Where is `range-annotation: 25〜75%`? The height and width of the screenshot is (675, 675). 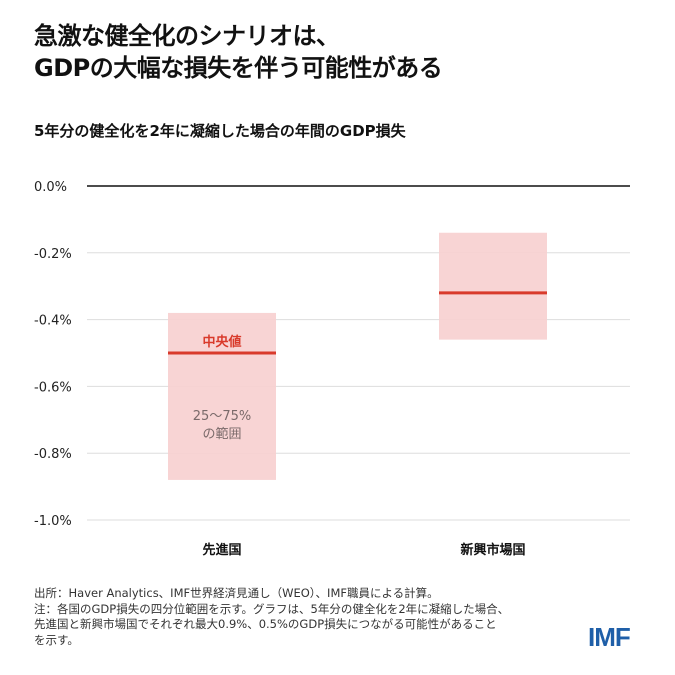 range-annotation: 25〜75% is located at coordinates (222, 416).